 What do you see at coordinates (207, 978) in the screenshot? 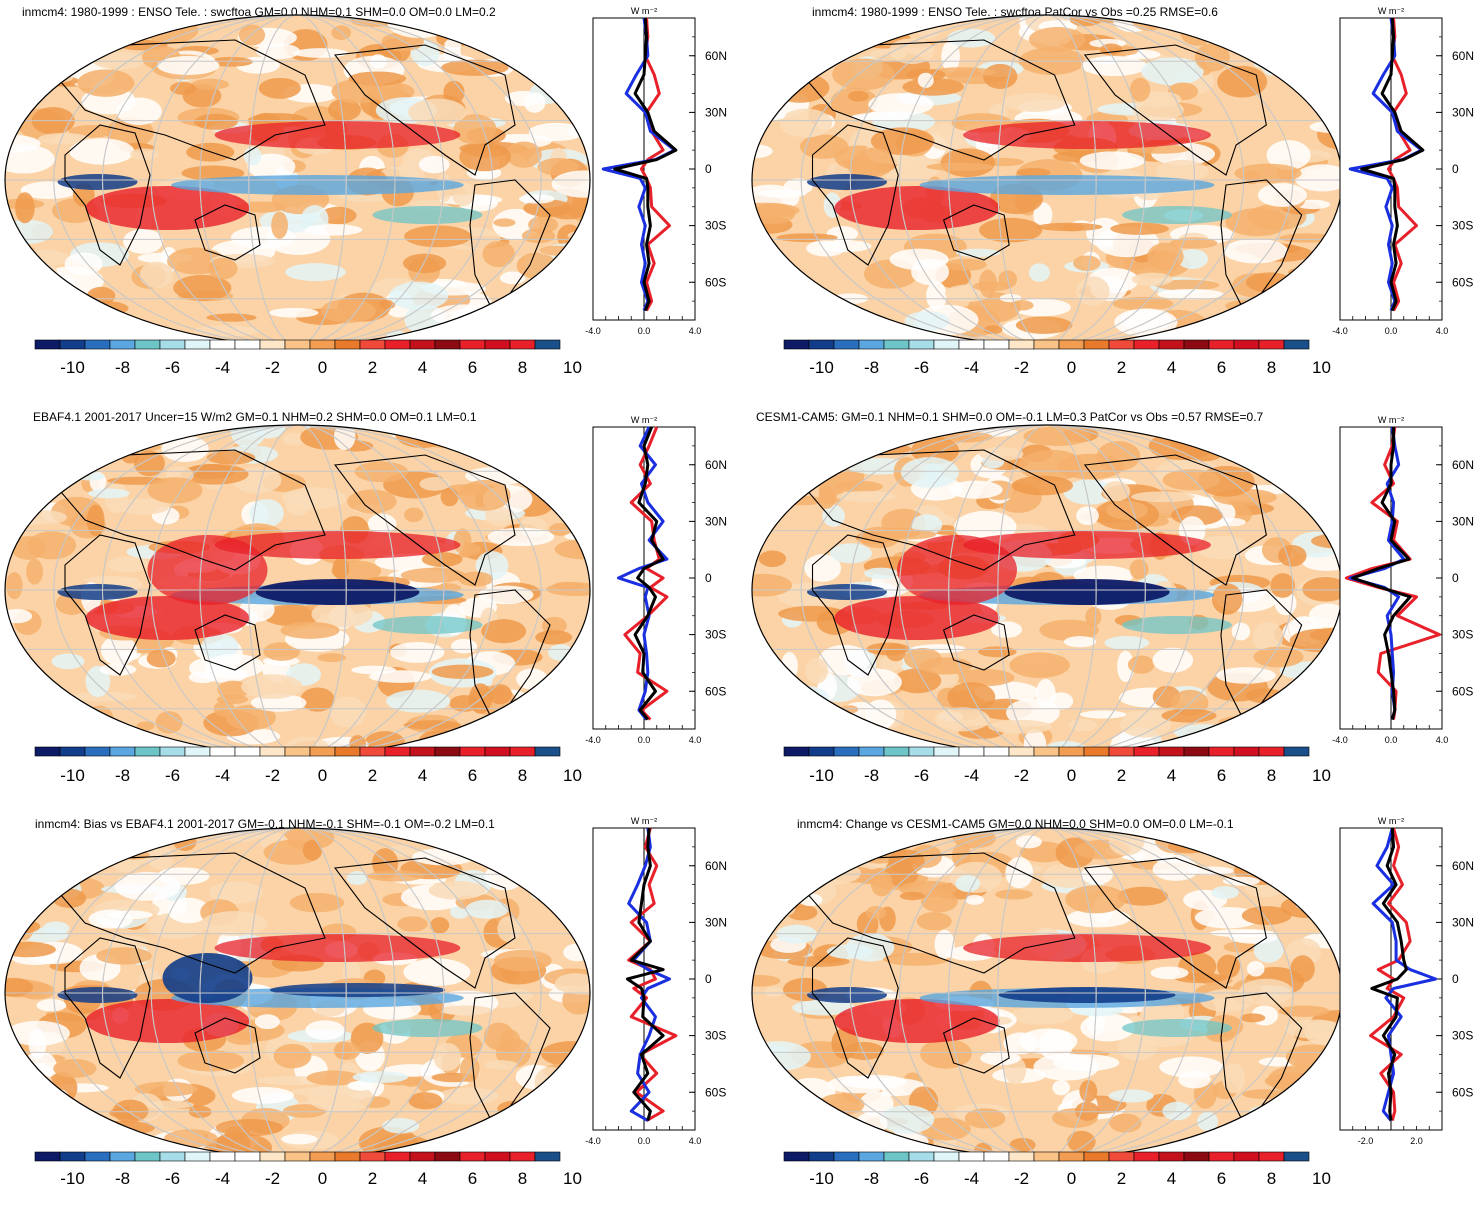
I see `map-bias-patch` at bounding box center [207, 978].